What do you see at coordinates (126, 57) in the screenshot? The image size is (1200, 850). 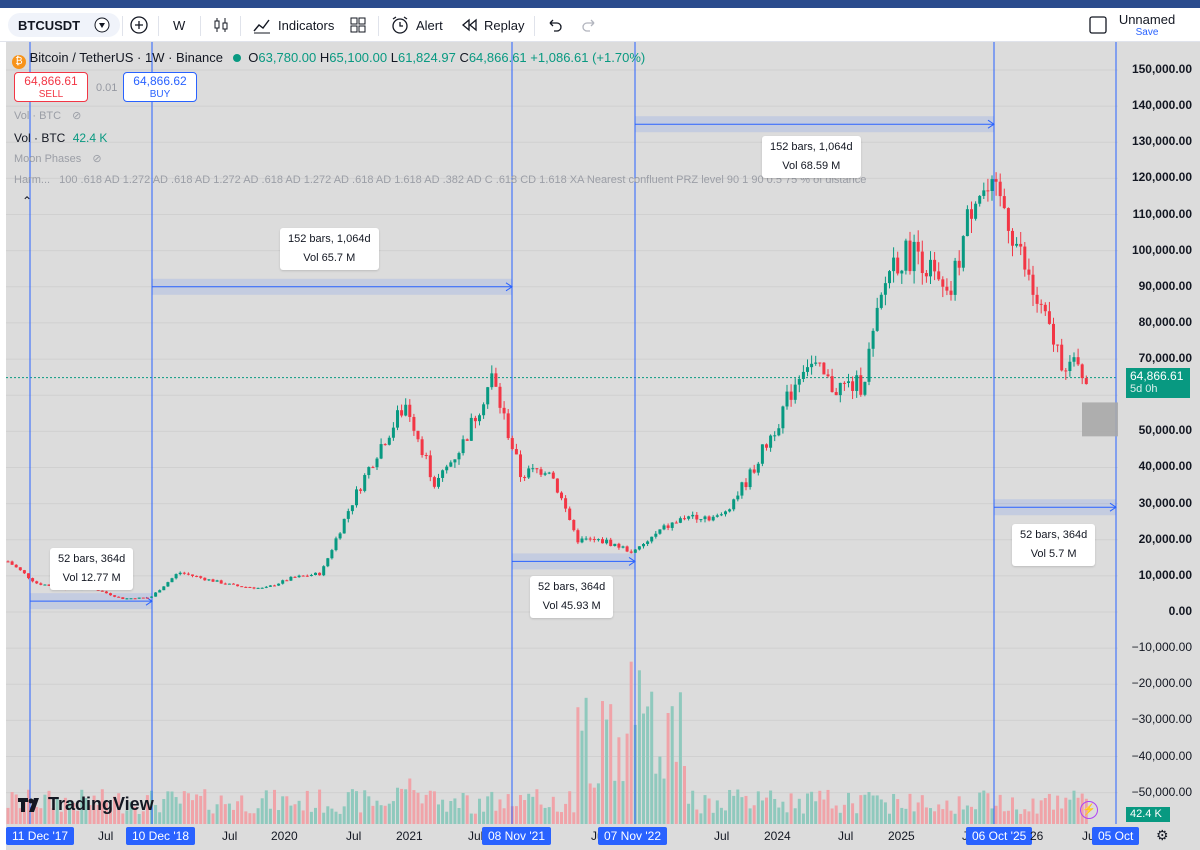 I see `symbol-title: Bitcoin / TetherUS · 1W · Binance` at bounding box center [126, 57].